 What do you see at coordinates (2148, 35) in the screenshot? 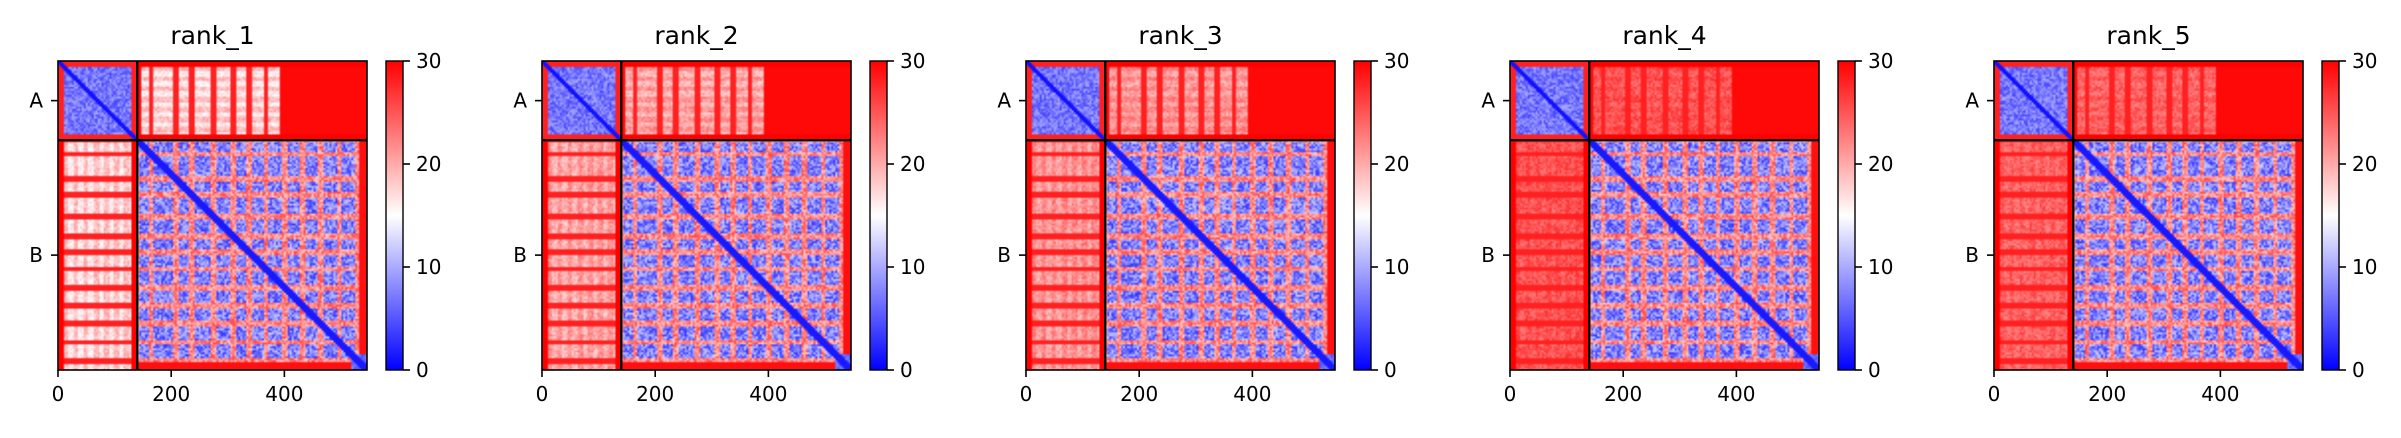
I see `panel-title: rank_5` at bounding box center [2148, 35].